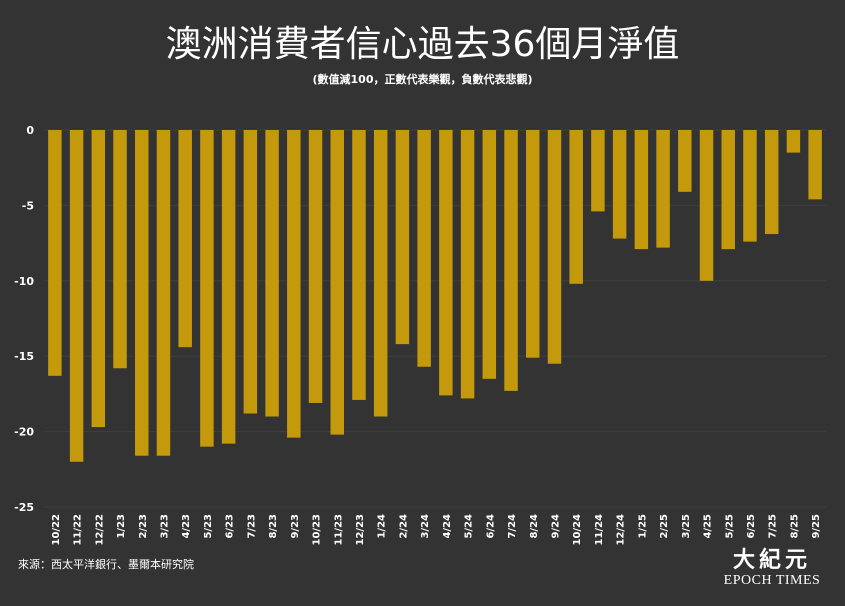 Image resolution: width=845 pixels, height=606 pixels. I want to click on x-tick-label: 4/25, so click(708, 526).